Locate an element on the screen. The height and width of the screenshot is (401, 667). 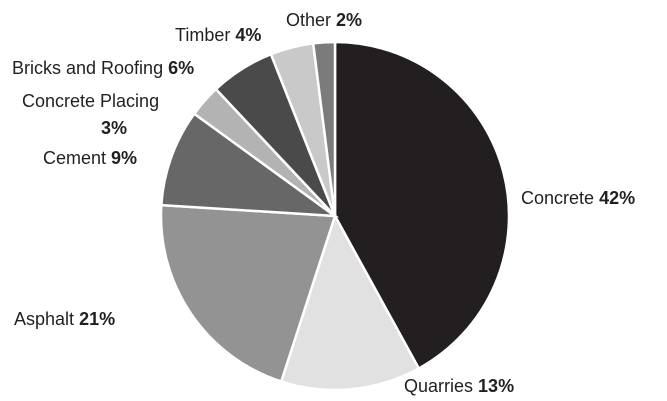
slice-label: Timber 4% is located at coordinates (218, 35).